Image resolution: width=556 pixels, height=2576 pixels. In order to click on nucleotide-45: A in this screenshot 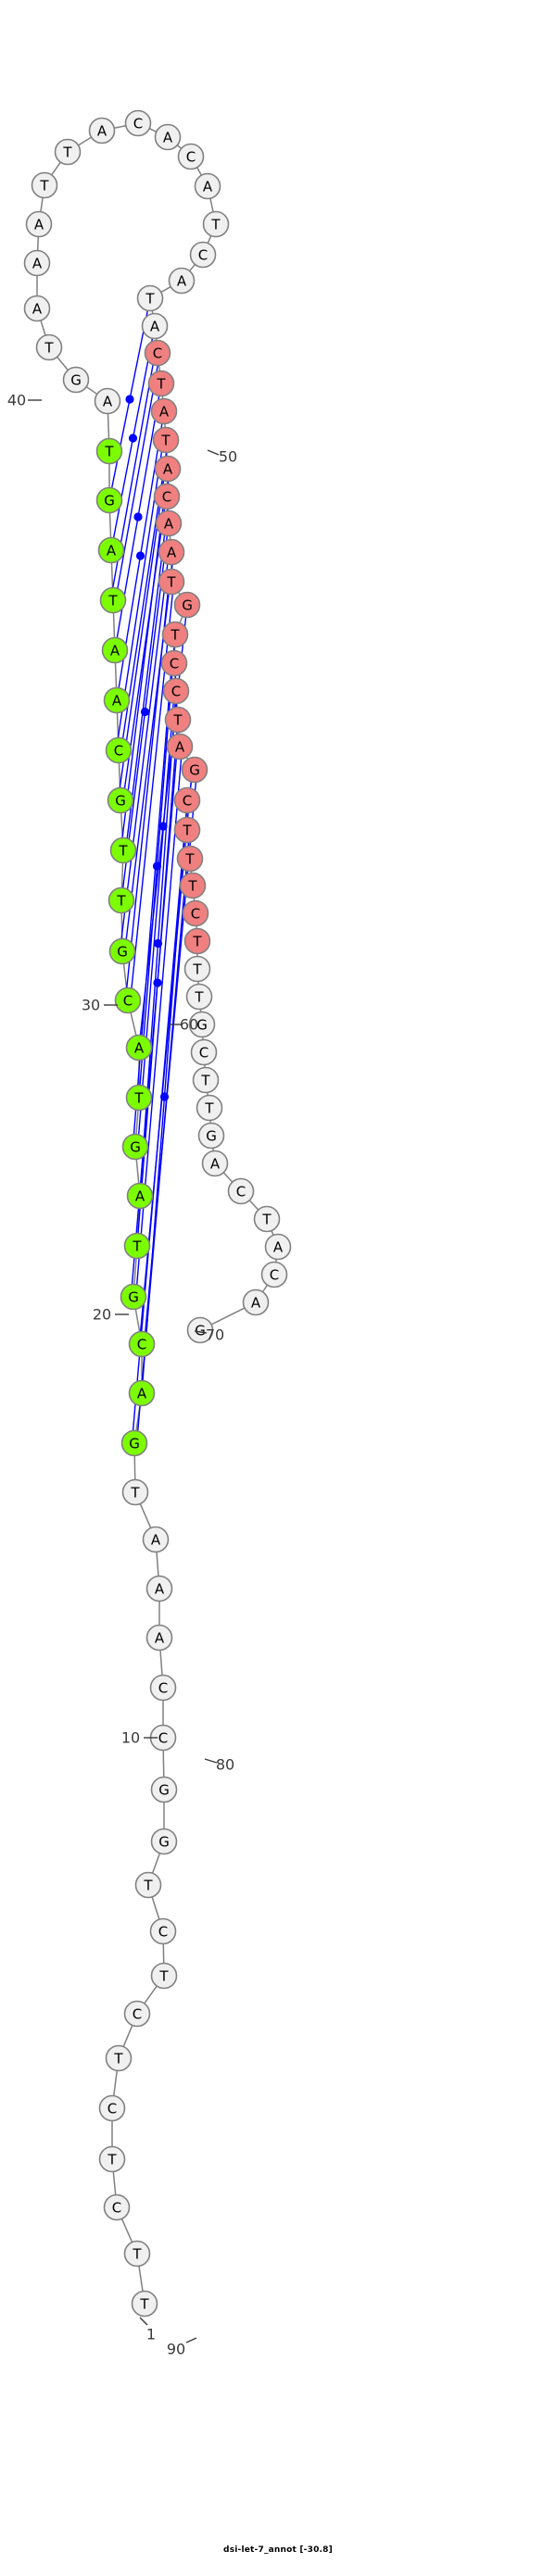, I will do `click(39, 224)`.